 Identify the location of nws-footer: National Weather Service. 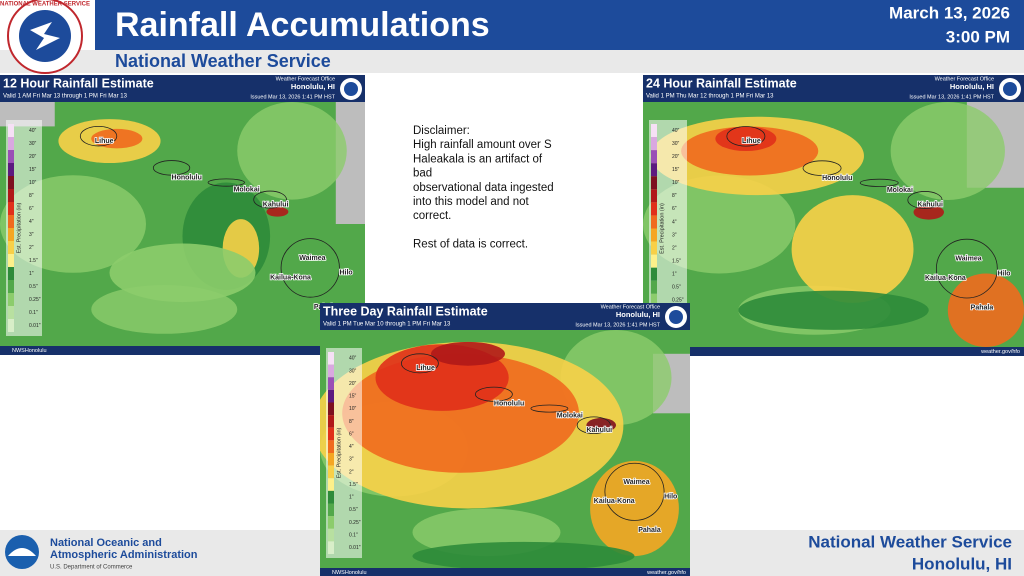
(910, 541).